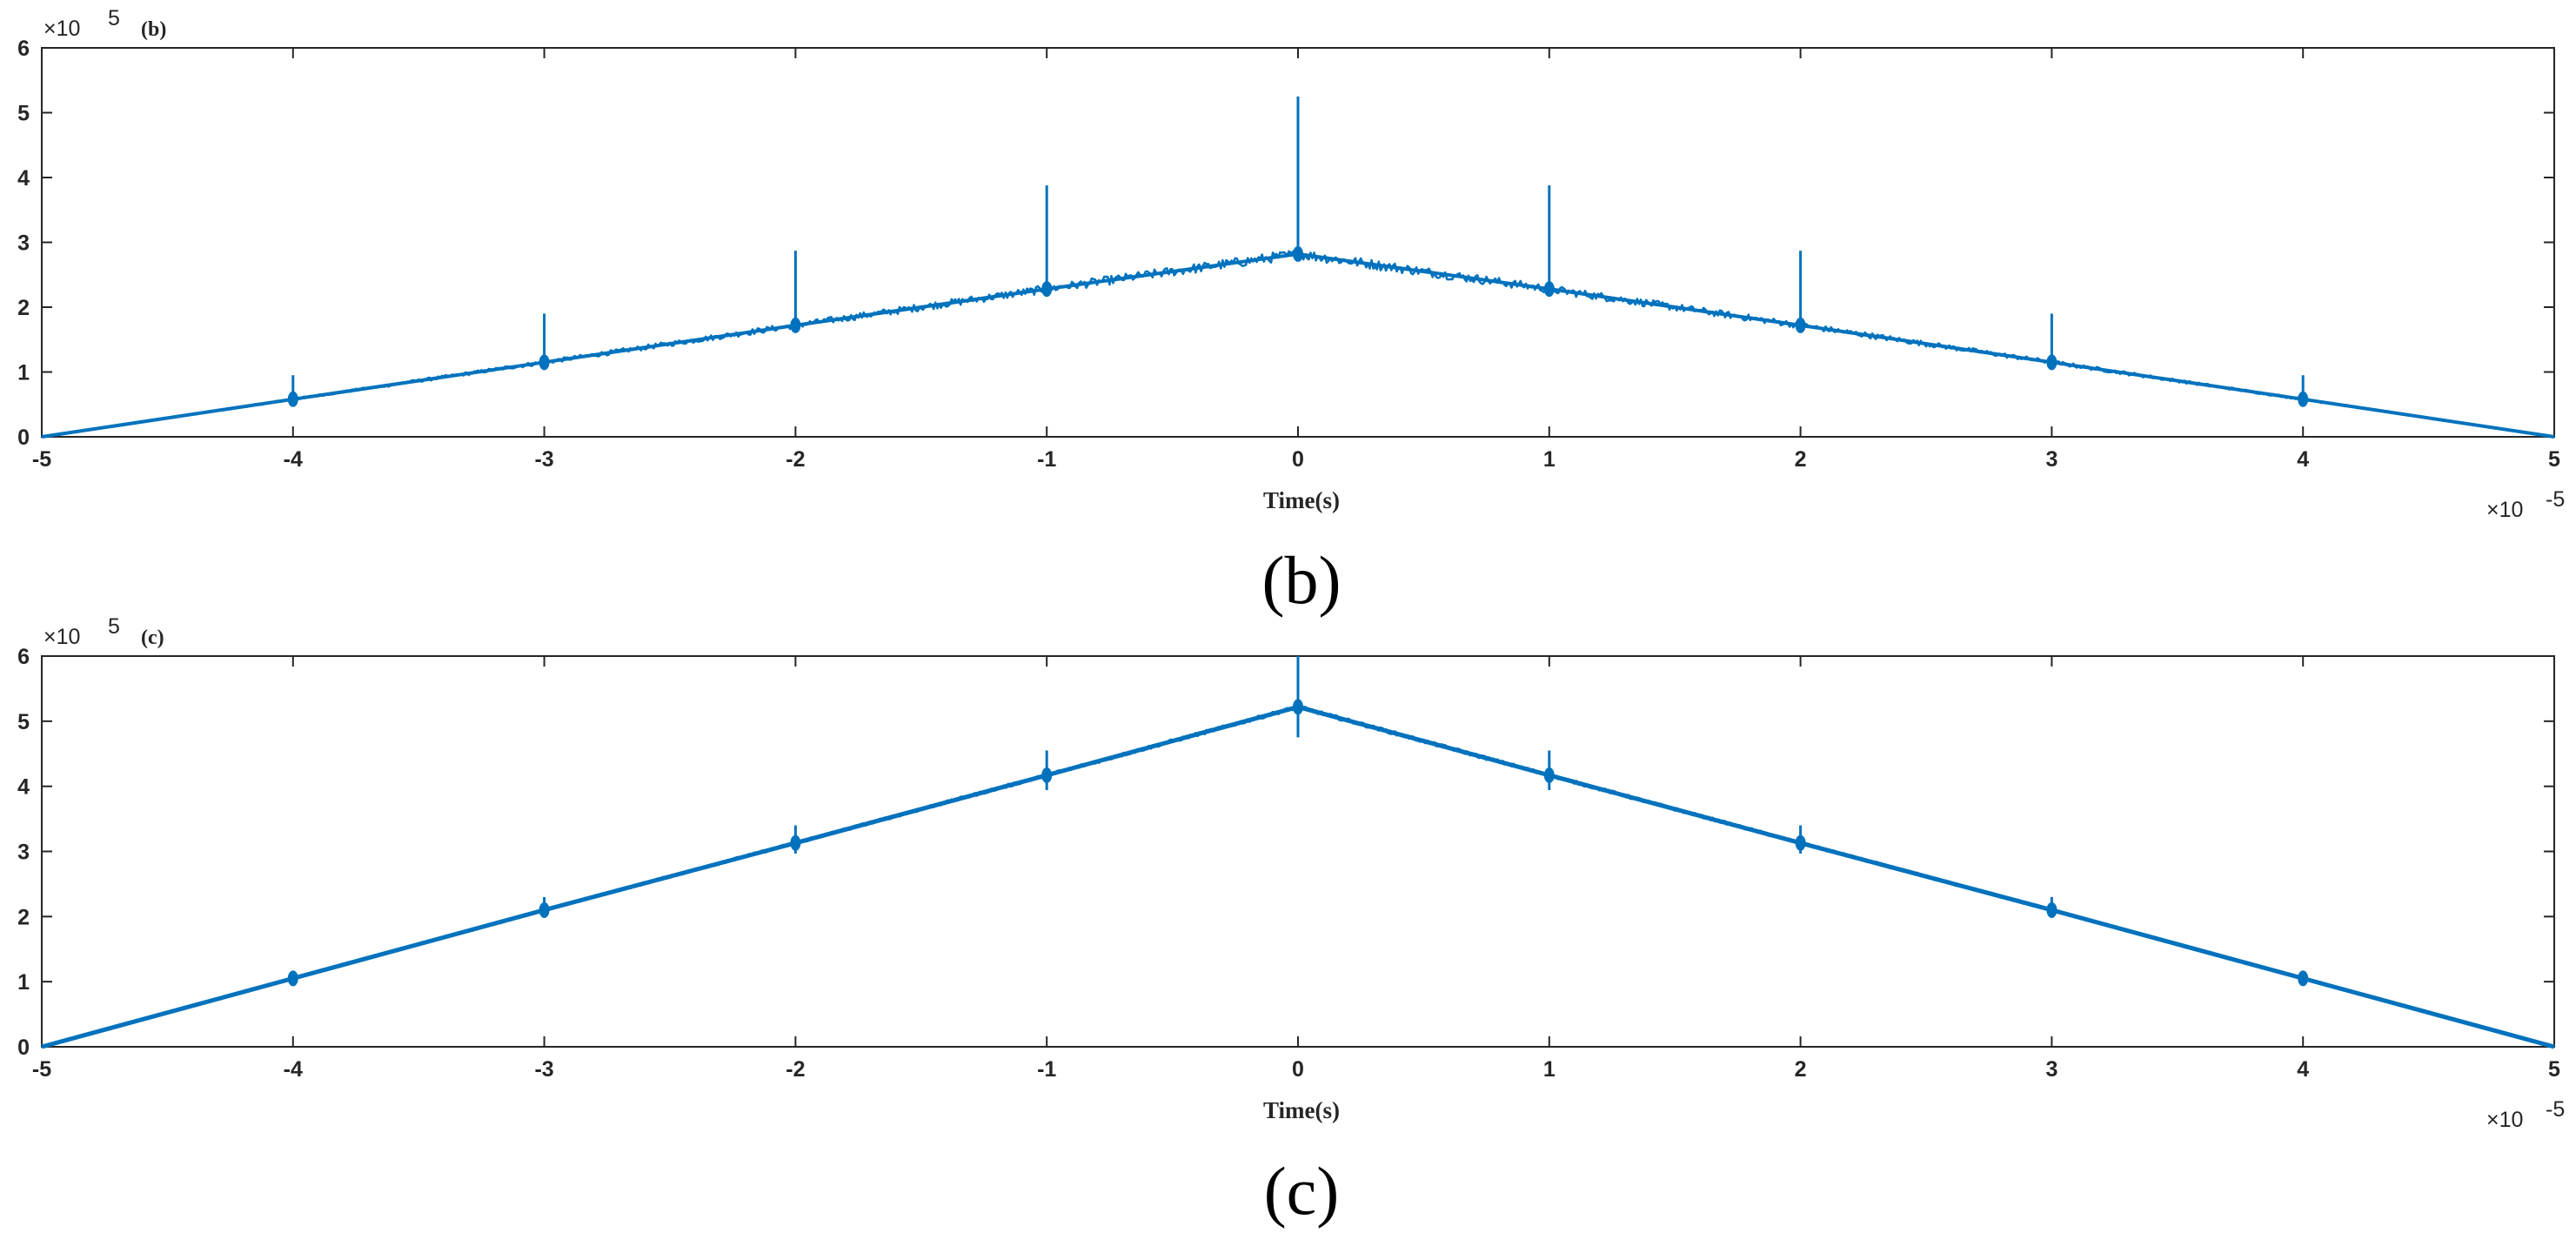 The height and width of the screenshot is (1233, 2576). What do you see at coordinates (1302, 1191) in the screenshot?
I see `figure-caption: (c)` at bounding box center [1302, 1191].